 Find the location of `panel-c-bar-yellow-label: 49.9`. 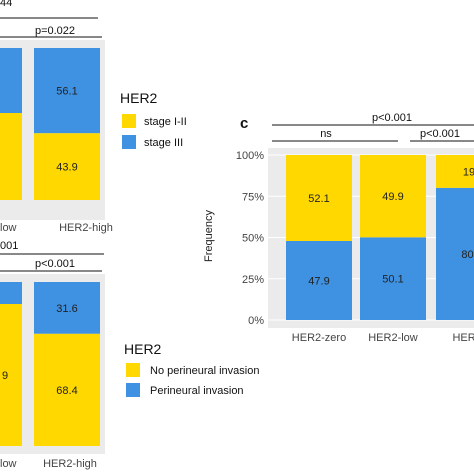

panel-c-bar-yellow-label: 49.9 is located at coordinates (392, 197).